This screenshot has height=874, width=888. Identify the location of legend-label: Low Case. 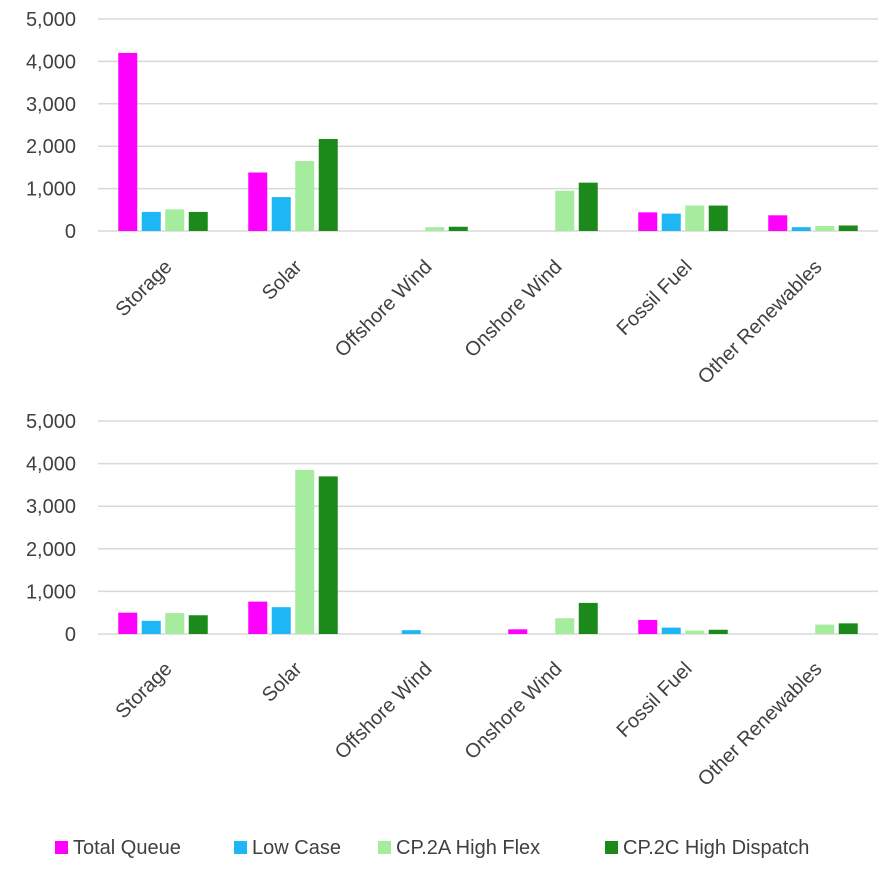
(296, 848).